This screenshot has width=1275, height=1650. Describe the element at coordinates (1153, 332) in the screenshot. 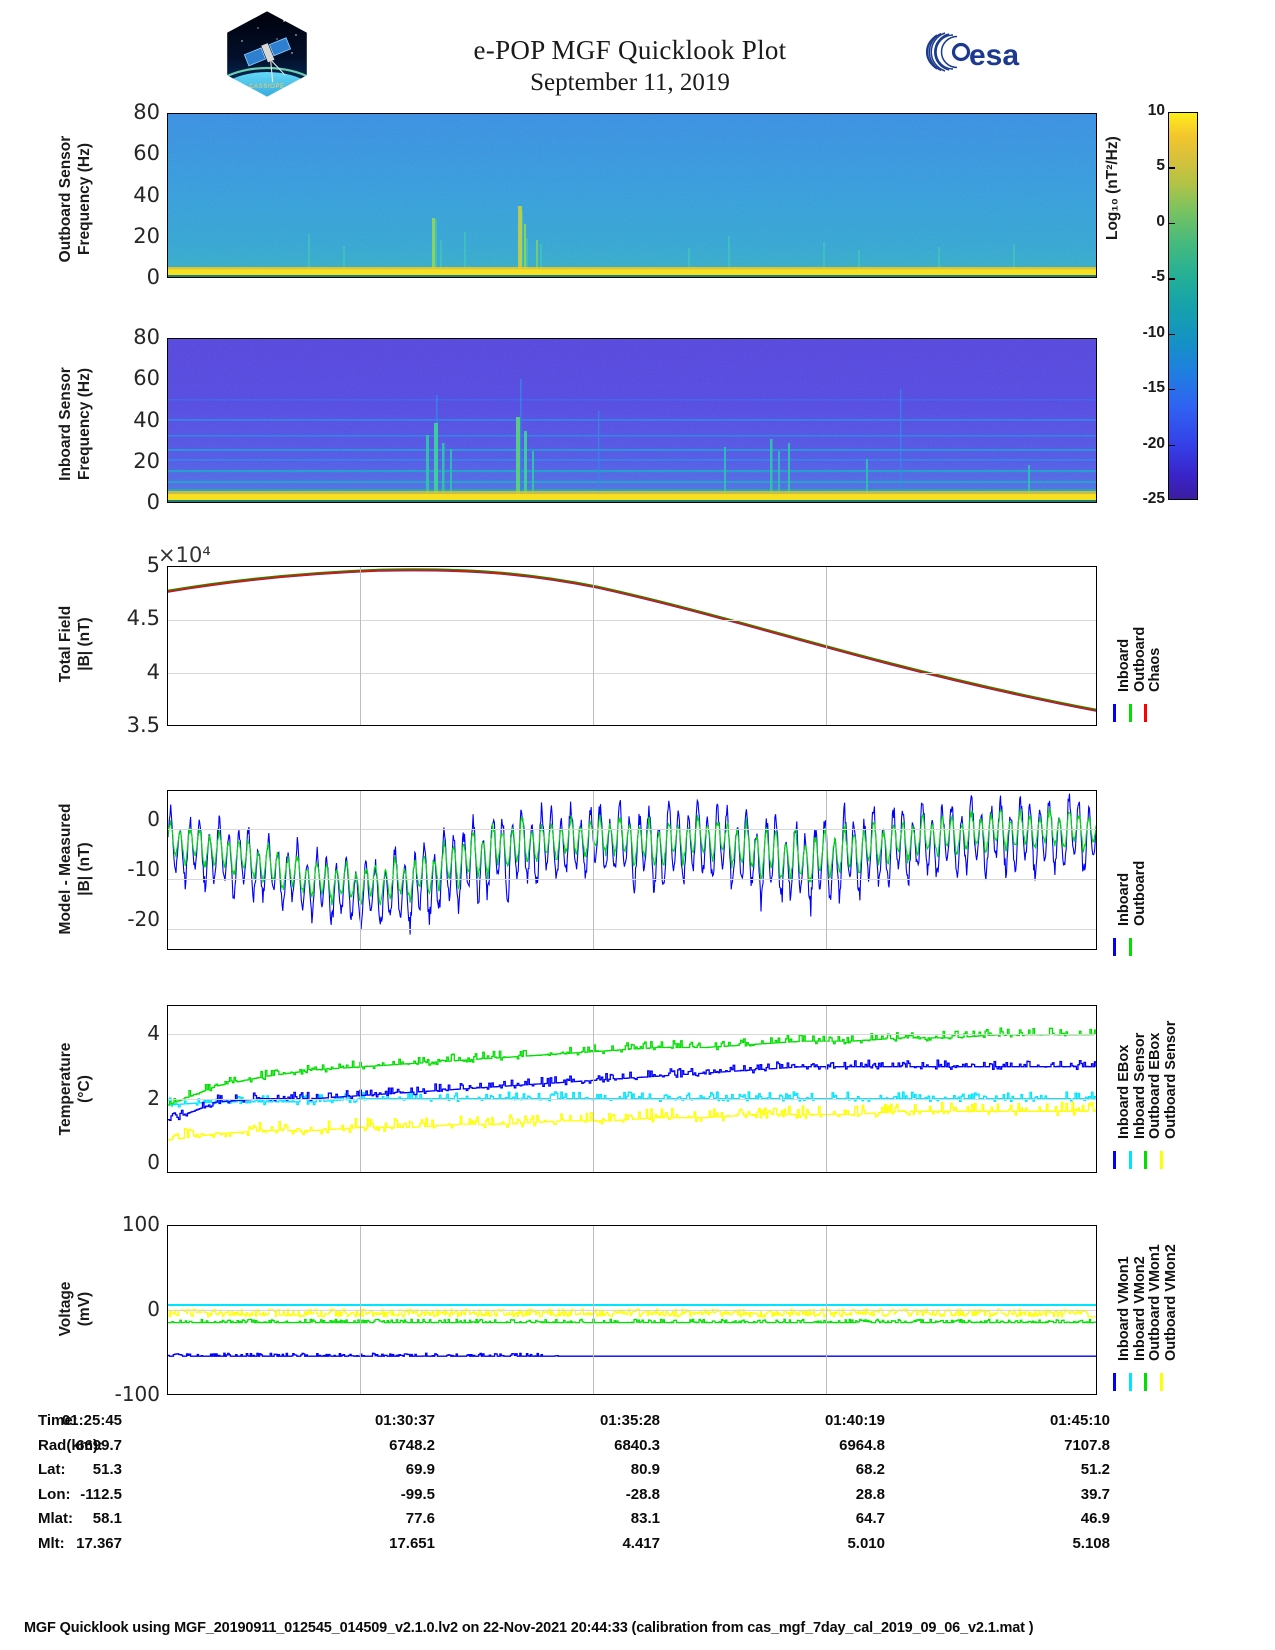

I see `colorbar-tick-label: -10` at that location.